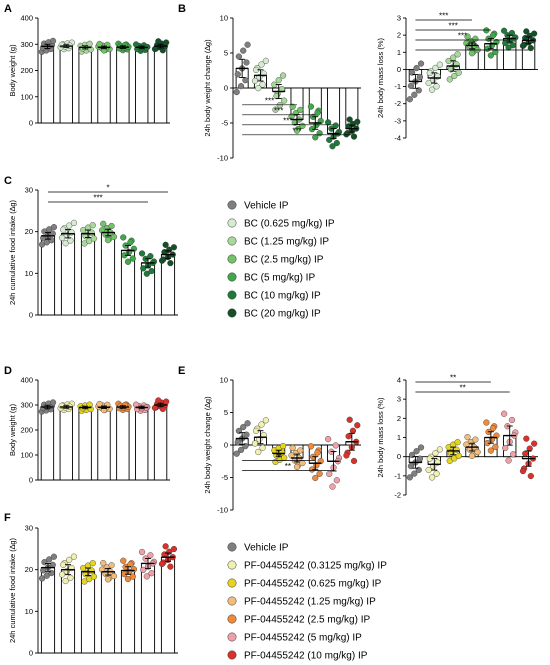 This screenshot has height=665, width=550. I want to click on y-tick-label: 1, so click(399, 437).